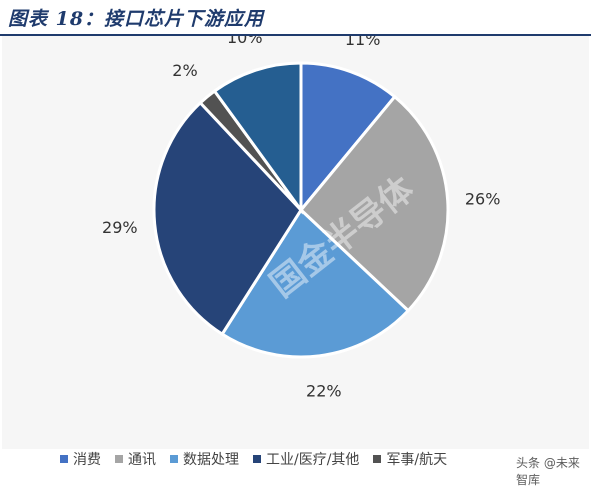 This screenshot has width=591, height=488. Describe the element at coordinates (417, 460) in the screenshot. I see `legend-label: 军事/航天` at that location.